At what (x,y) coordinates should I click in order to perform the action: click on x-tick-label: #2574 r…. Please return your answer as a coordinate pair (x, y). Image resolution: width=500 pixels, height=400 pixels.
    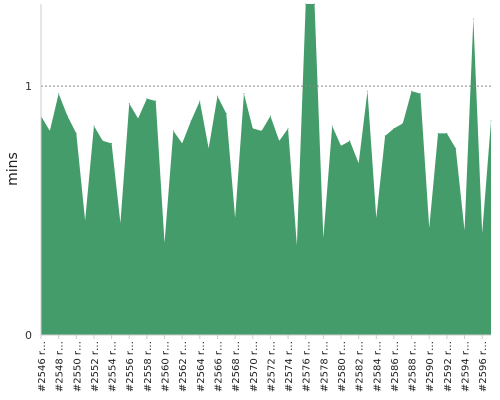
    Looking at the image, I should click on (289, 366).